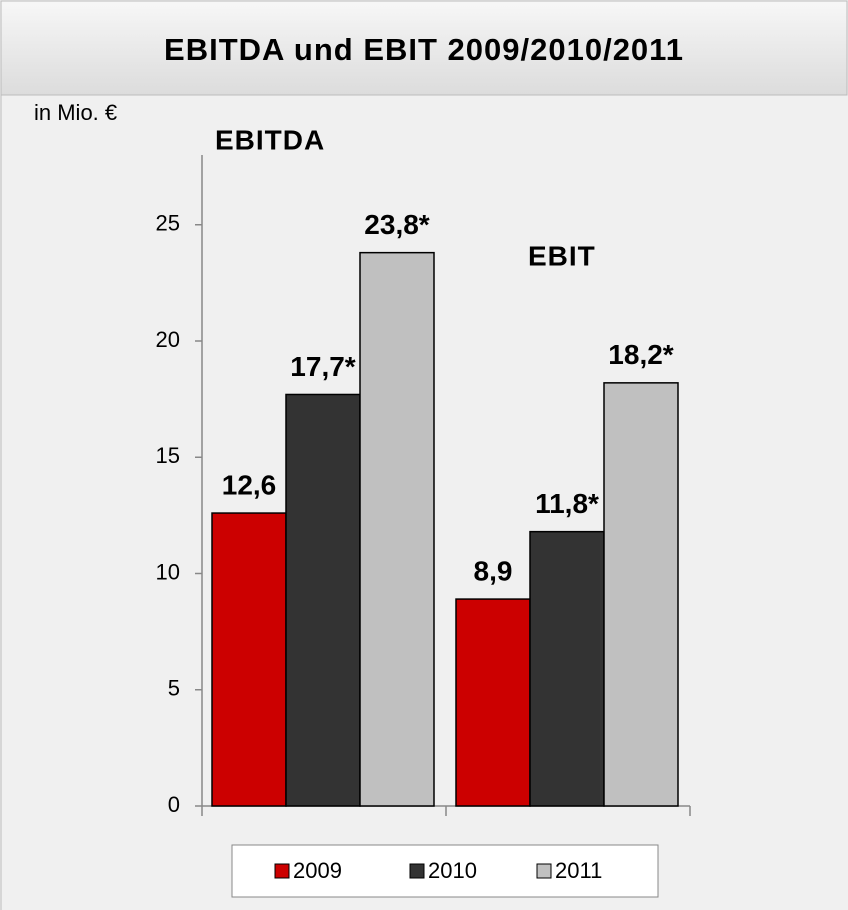 The width and height of the screenshot is (848, 910). I want to click on y-tick-label: 20, so click(168, 339).